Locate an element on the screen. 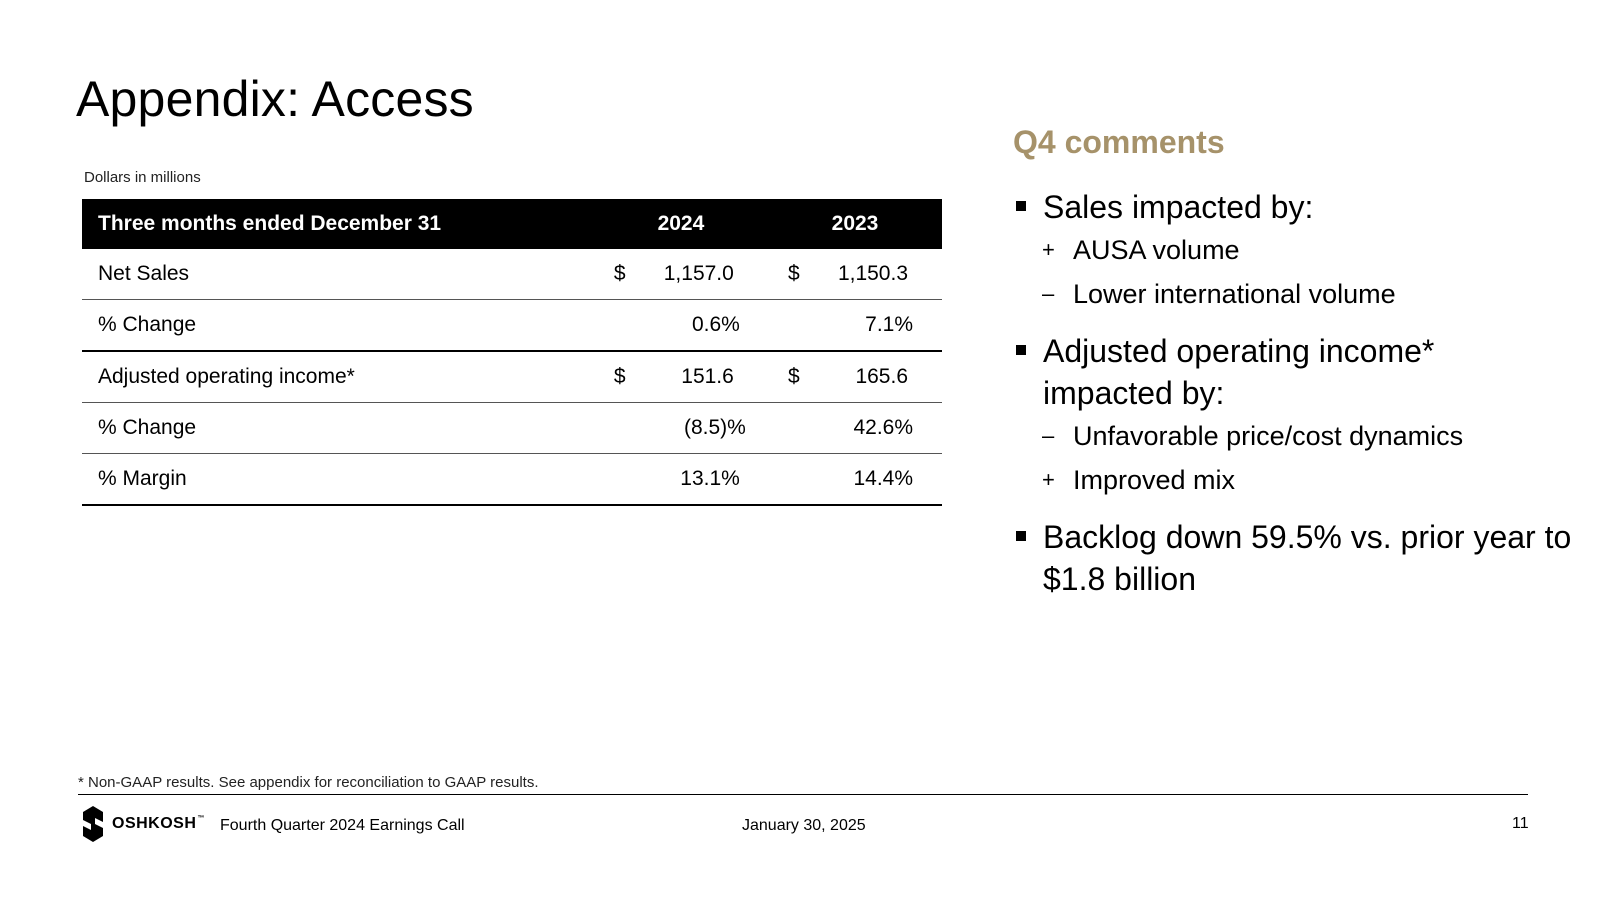 This screenshot has width=1600, height=900. header-2023: 2023 is located at coordinates (855, 224).